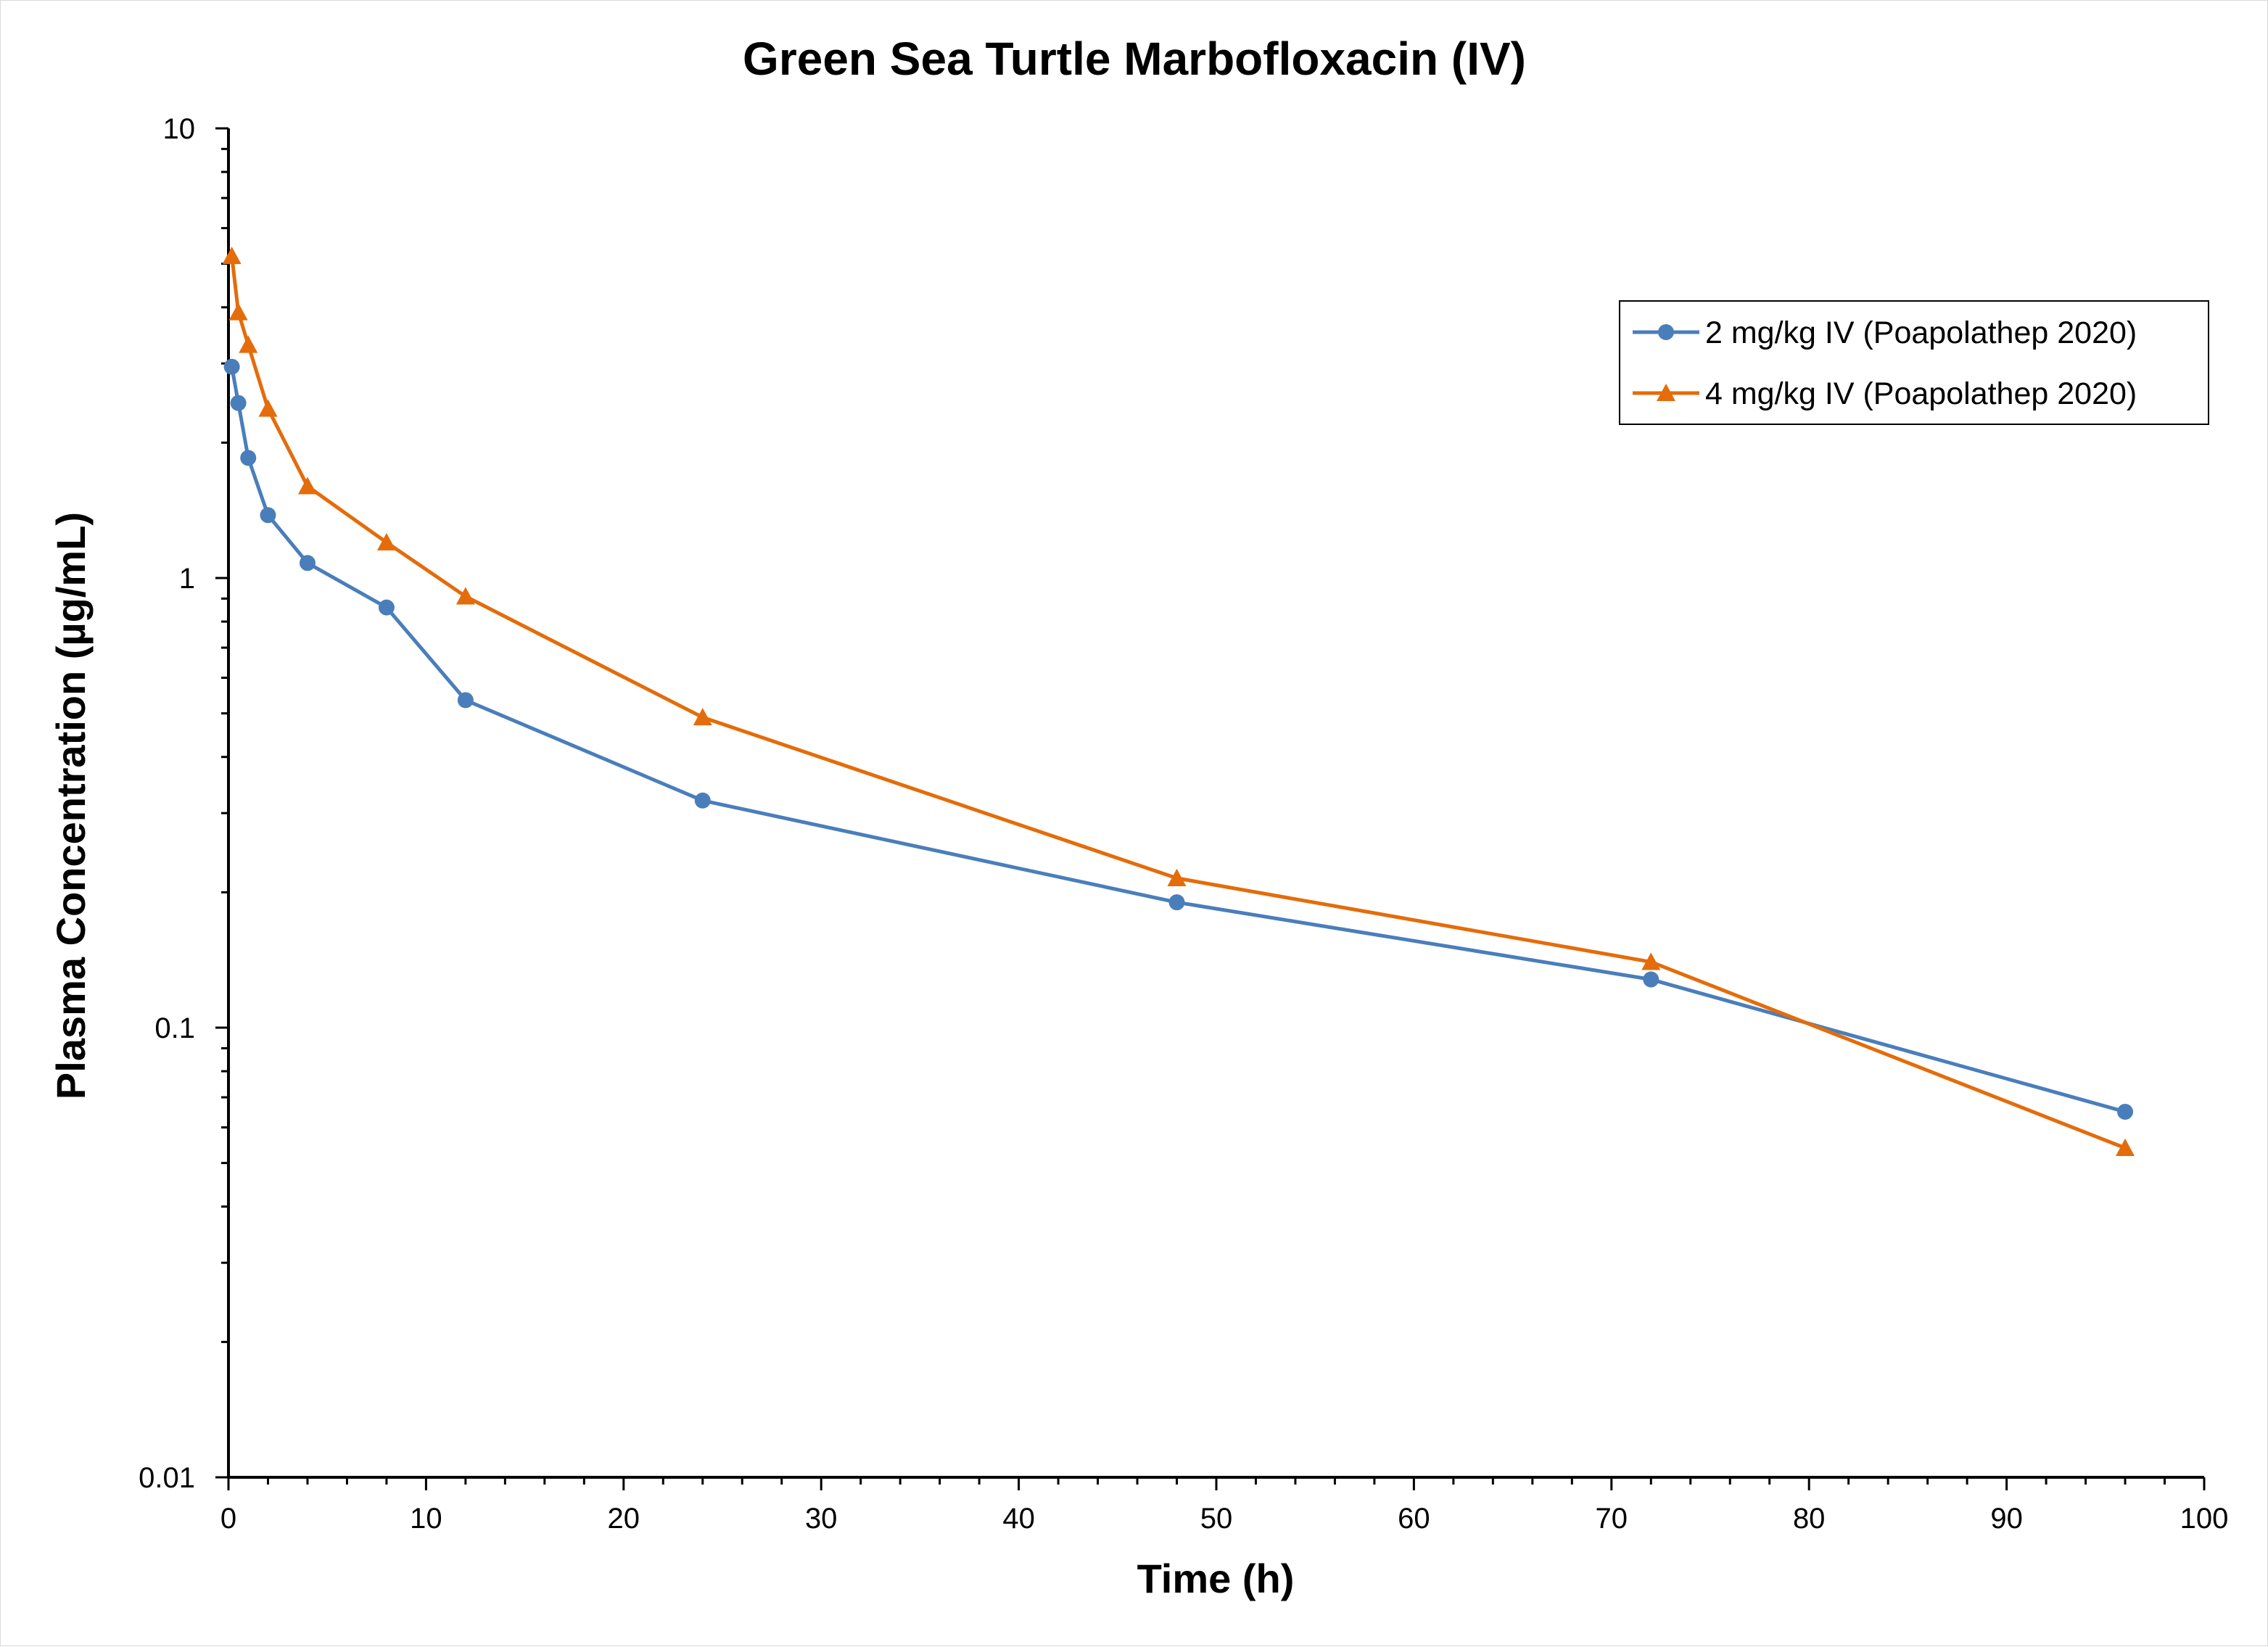 This screenshot has height=1647, width=2268. What do you see at coordinates (1921, 332) in the screenshot?
I see `legend-label: 2 mg/kg IV (Poapolathep 2020)` at bounding box center [1921, 332].